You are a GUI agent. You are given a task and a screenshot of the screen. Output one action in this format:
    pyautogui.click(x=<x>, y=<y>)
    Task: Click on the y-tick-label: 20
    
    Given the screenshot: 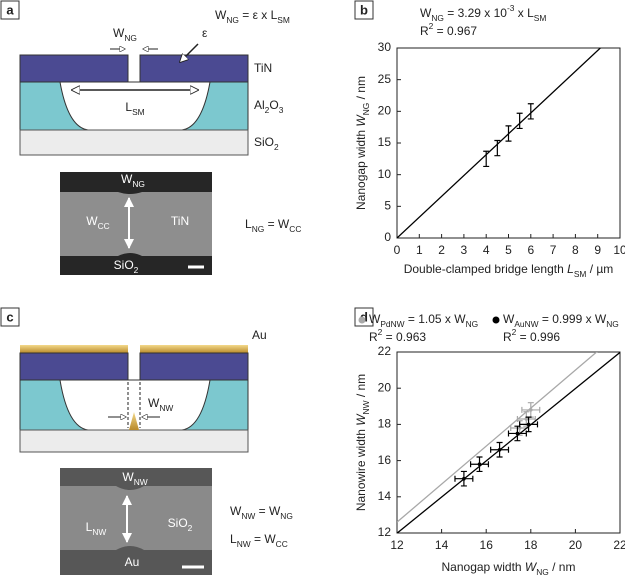 What is the action you would take?
    pyautogui.click(x=385, y=387)
    